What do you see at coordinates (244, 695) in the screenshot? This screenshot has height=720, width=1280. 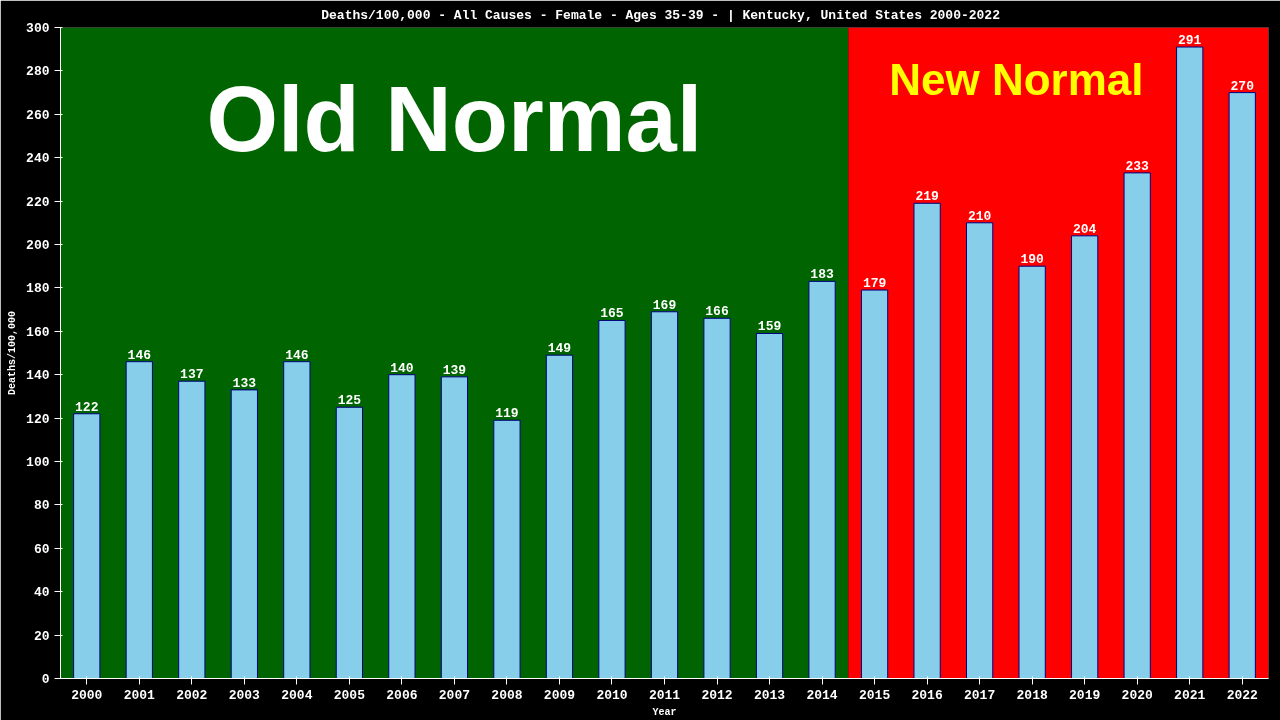 I see `x-tick-label: 2003` at bounding box center [244, 695].